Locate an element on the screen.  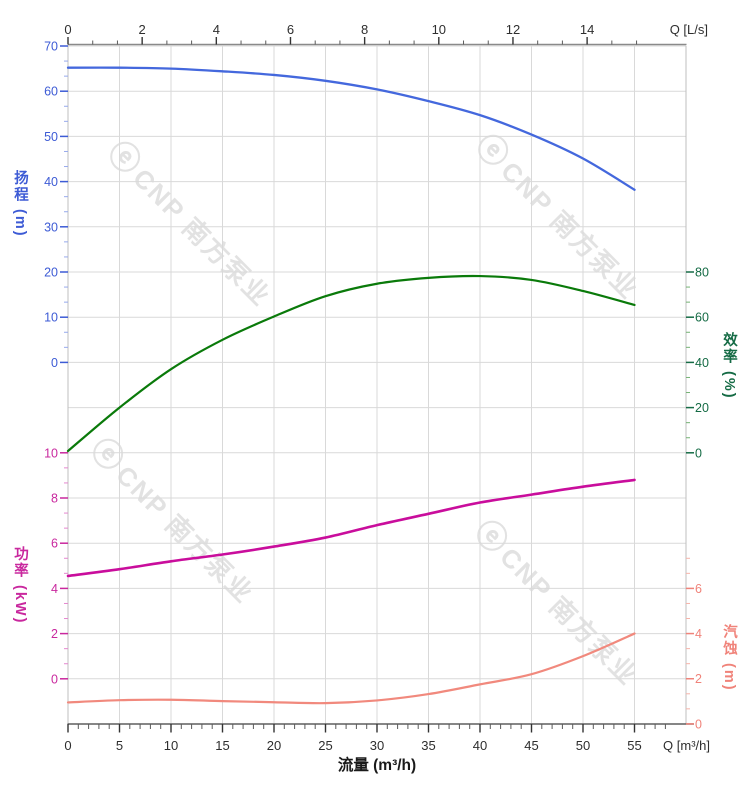
power-axis: 10 8 6 4 2 0 is located at coordinates (56, 566).